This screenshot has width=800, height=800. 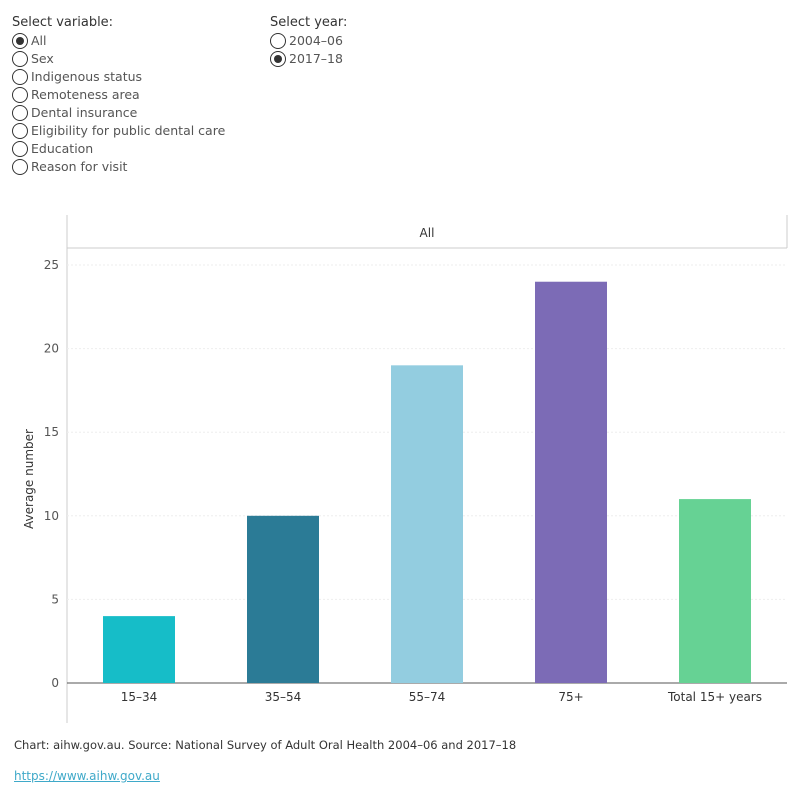 I want to click on y-tick-label: 5, so click(x=55, y=599).